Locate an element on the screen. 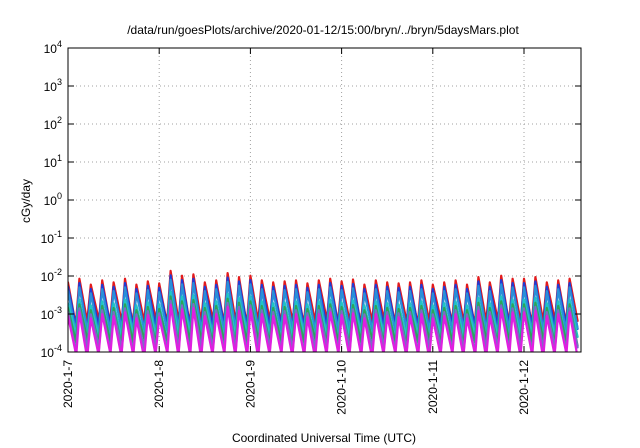 The height and width of the screenshot is (448, 640). y-tick-label: 10⁻¹ is located at coordinates (51, 237).